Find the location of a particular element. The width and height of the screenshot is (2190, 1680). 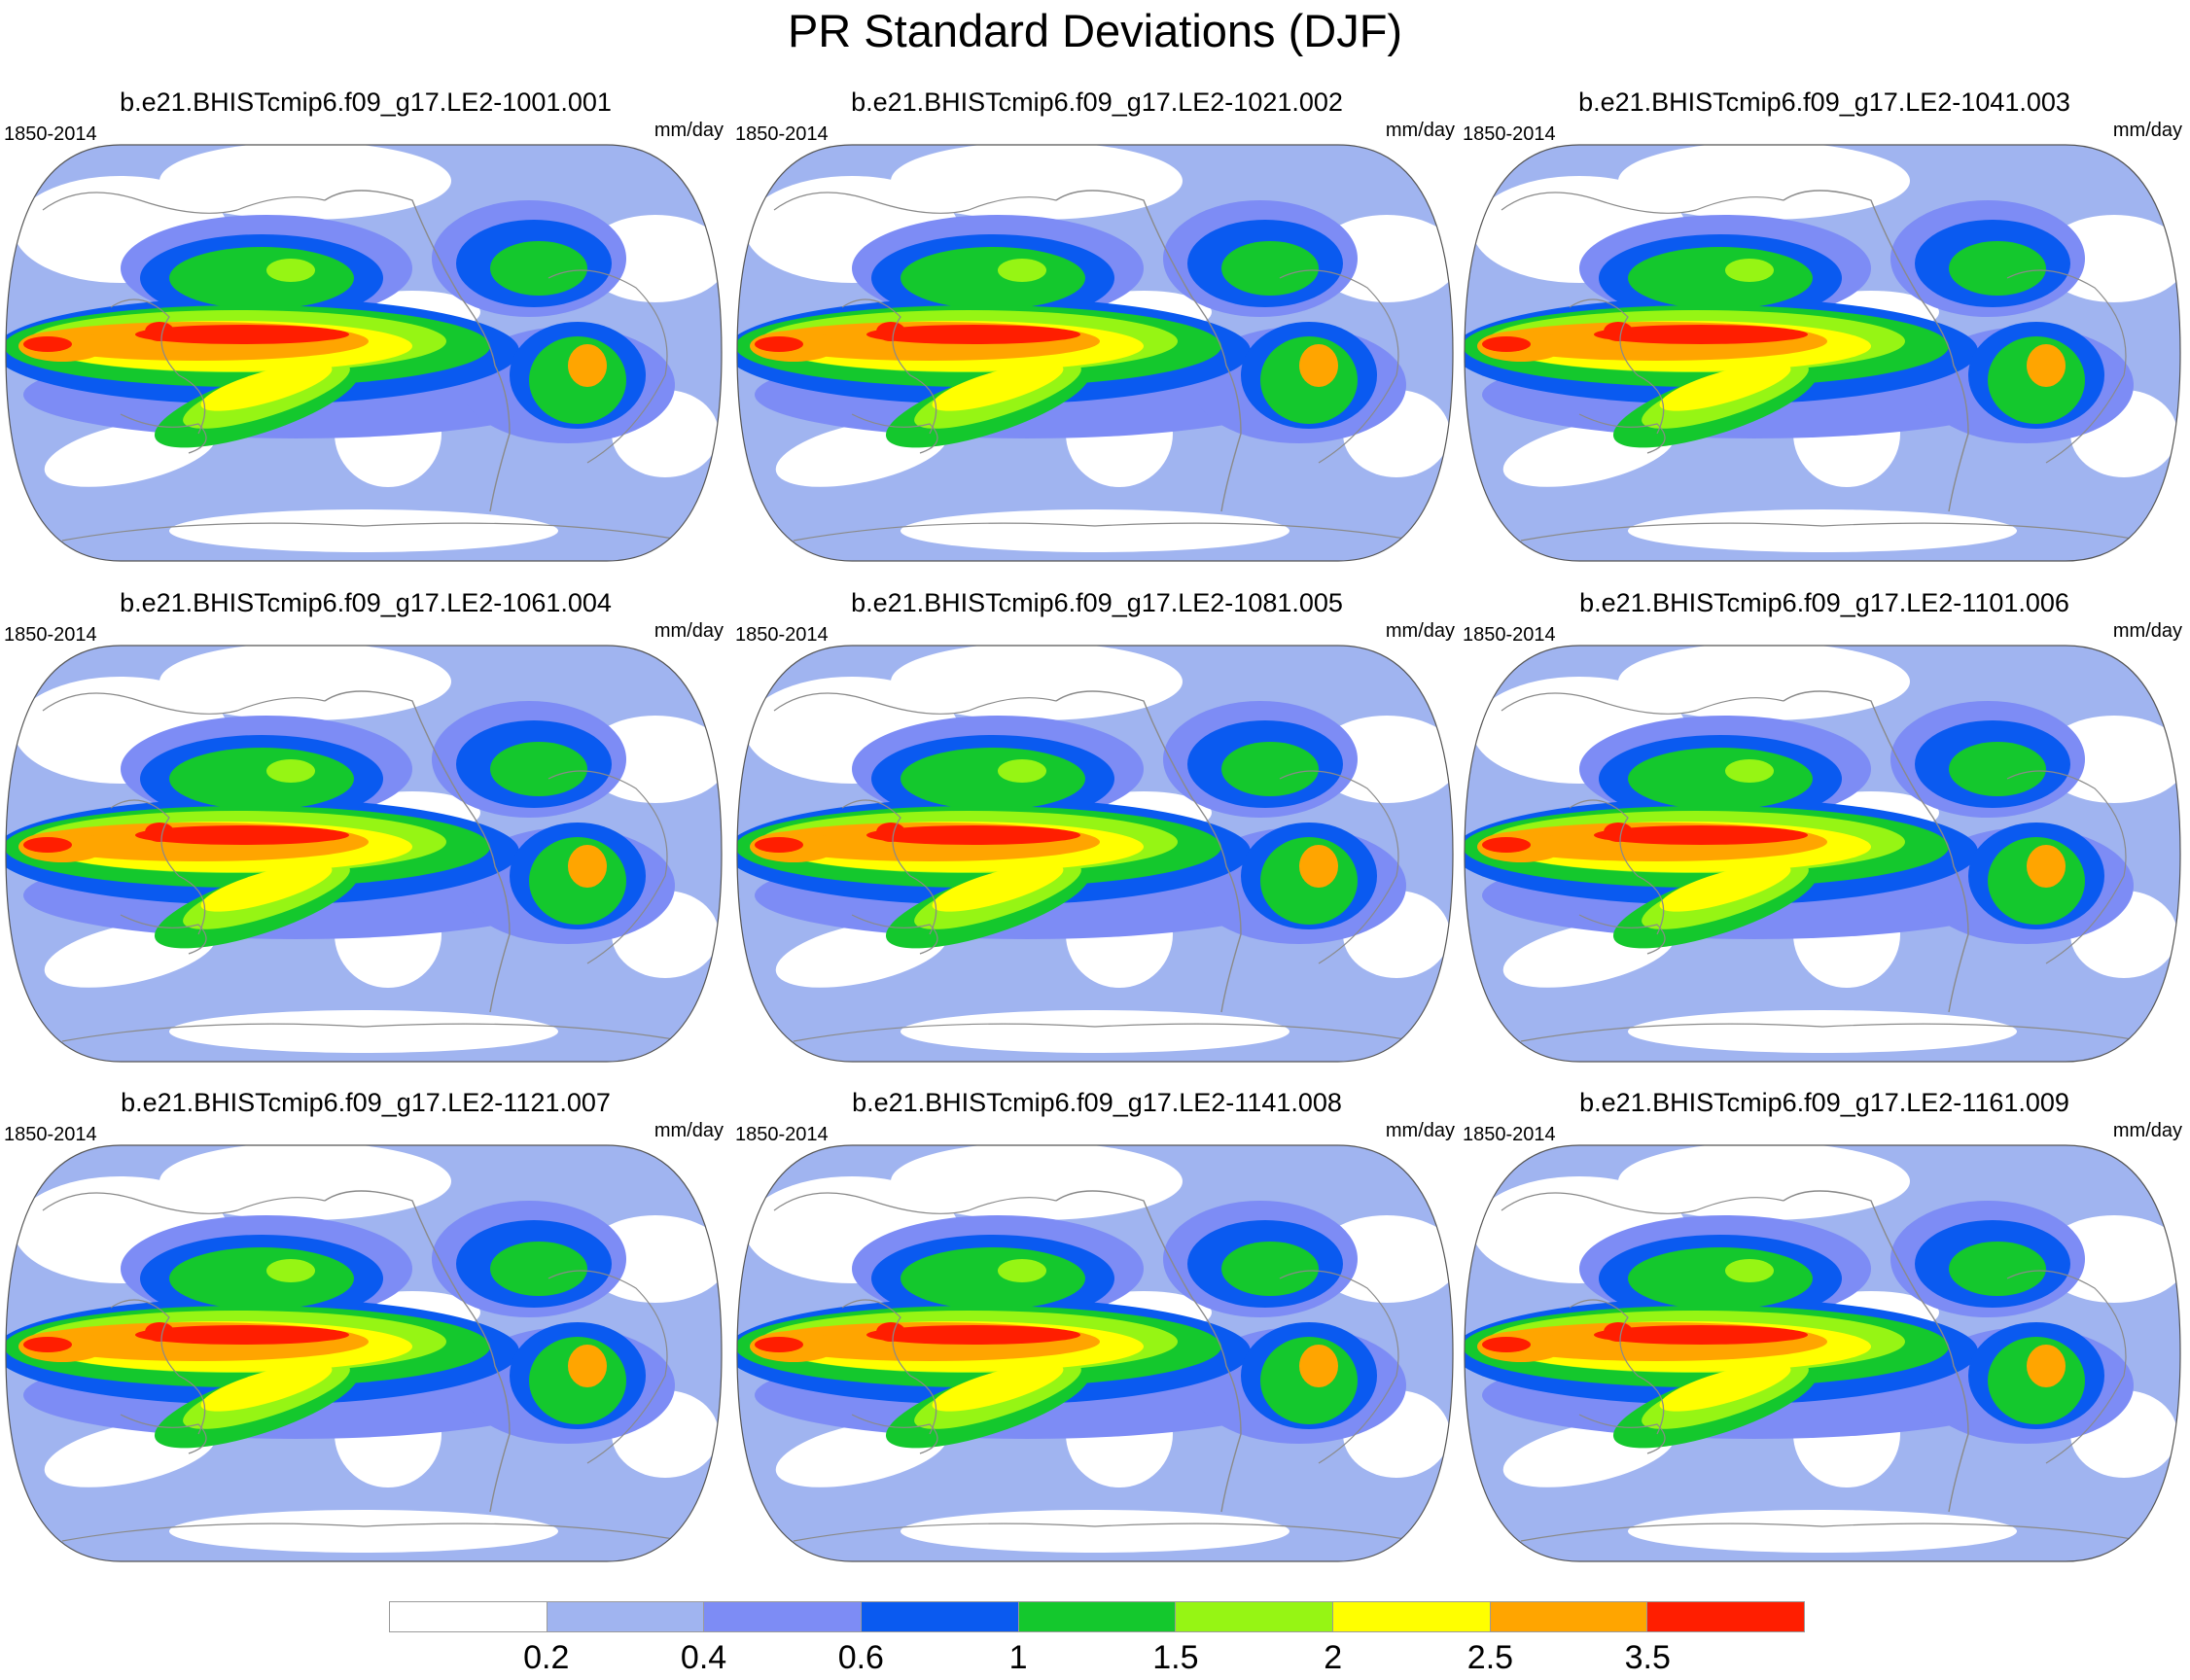

colorbar-tick-label: 0.2 is located at coordinates (546, 1657).